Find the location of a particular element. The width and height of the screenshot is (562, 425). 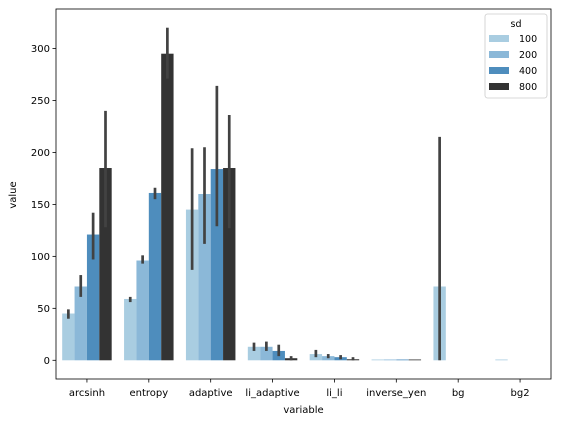

x-tick-label: arcsinh is located at coordinates (87, 393).